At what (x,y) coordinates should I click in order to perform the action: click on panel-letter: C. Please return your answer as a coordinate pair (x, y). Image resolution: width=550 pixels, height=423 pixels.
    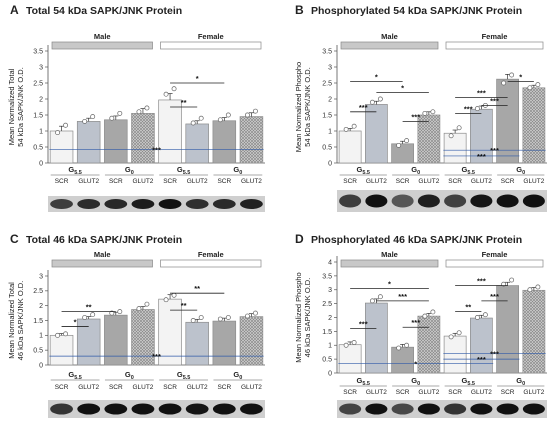
    Looking at the image, I should click on (14, 239).